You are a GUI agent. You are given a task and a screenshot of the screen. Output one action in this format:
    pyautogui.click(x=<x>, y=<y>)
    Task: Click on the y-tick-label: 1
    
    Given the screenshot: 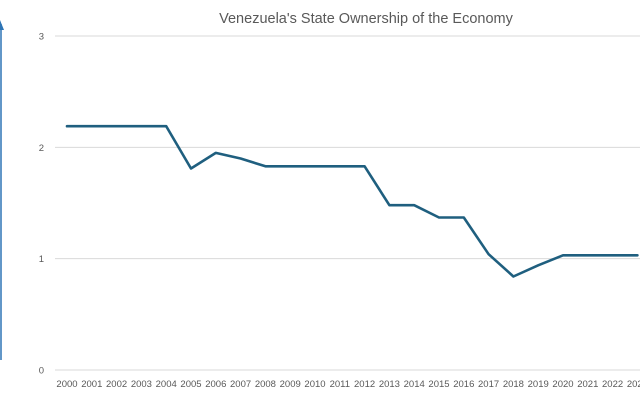 What is the action you would take?
    pyautogui.click(x=41, y=259)
    